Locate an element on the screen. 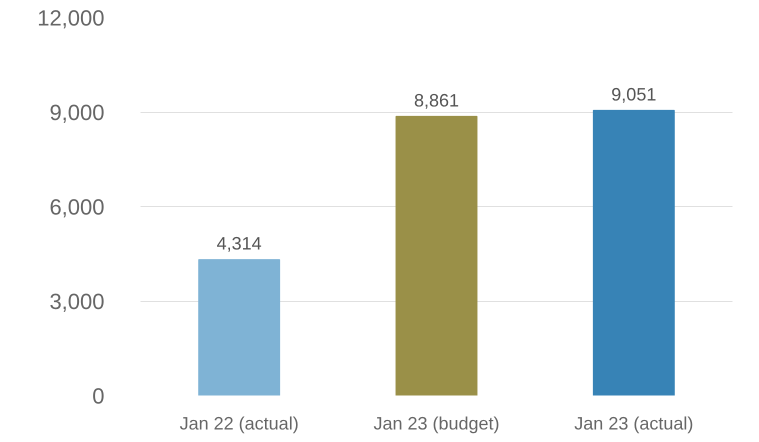 The width and height of the screenshot is (759, 442). x-tick-label: Jan 22 (actual) is located at coordinates (239, 424).